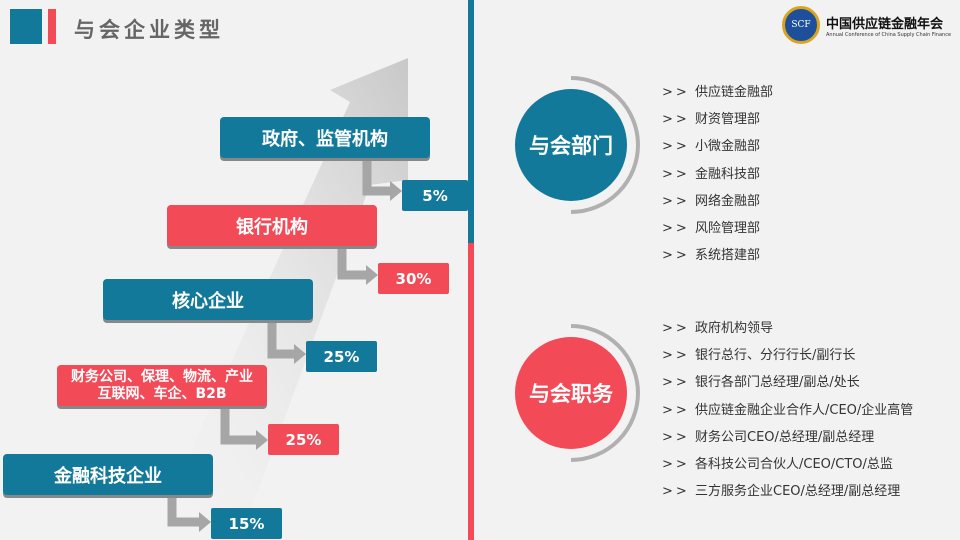  What do you see at coordinates (162, 385) in the screenshot?
I see `type-label-finance: 财务公司、保理、物流、产业互联网、车企、B2B` at bounding box center [162, 385].